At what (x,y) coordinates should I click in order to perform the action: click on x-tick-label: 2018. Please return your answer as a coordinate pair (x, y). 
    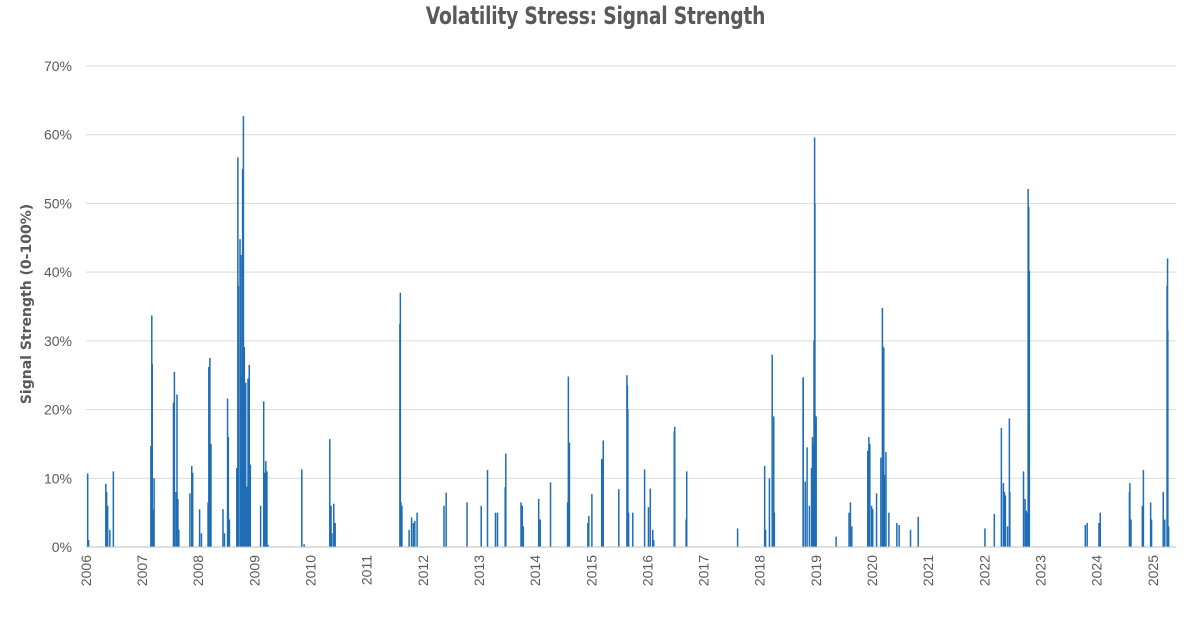
    Looking at the image, I should click on (760, 570).